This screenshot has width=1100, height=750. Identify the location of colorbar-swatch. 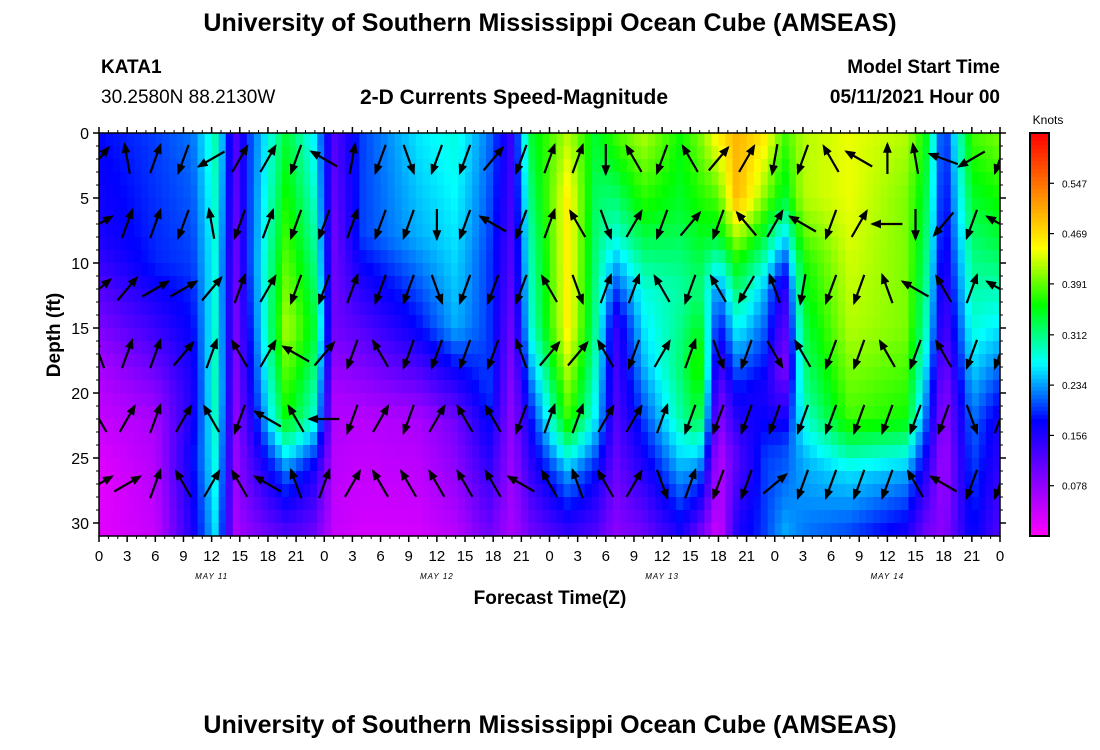
(1039, 445).